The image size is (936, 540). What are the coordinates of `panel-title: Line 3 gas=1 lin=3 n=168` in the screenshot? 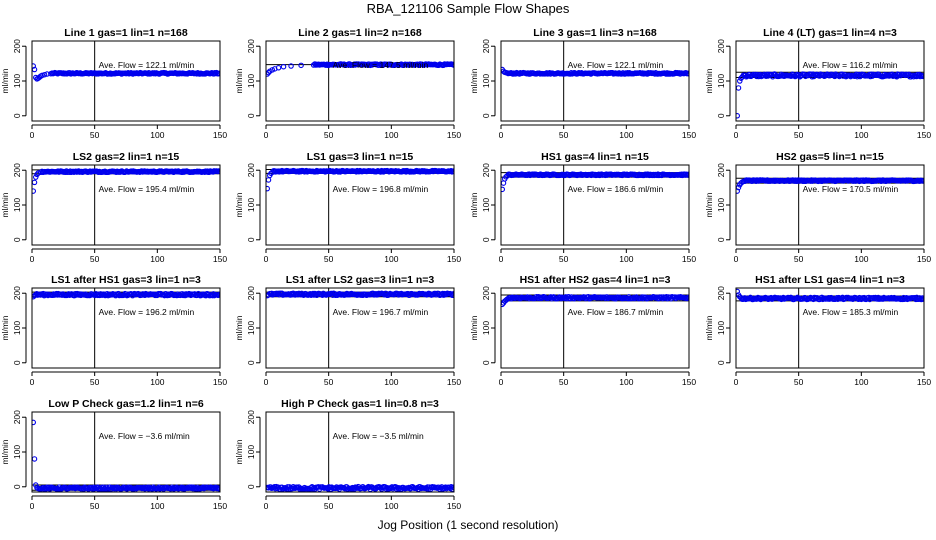 It's located at (595, 33).